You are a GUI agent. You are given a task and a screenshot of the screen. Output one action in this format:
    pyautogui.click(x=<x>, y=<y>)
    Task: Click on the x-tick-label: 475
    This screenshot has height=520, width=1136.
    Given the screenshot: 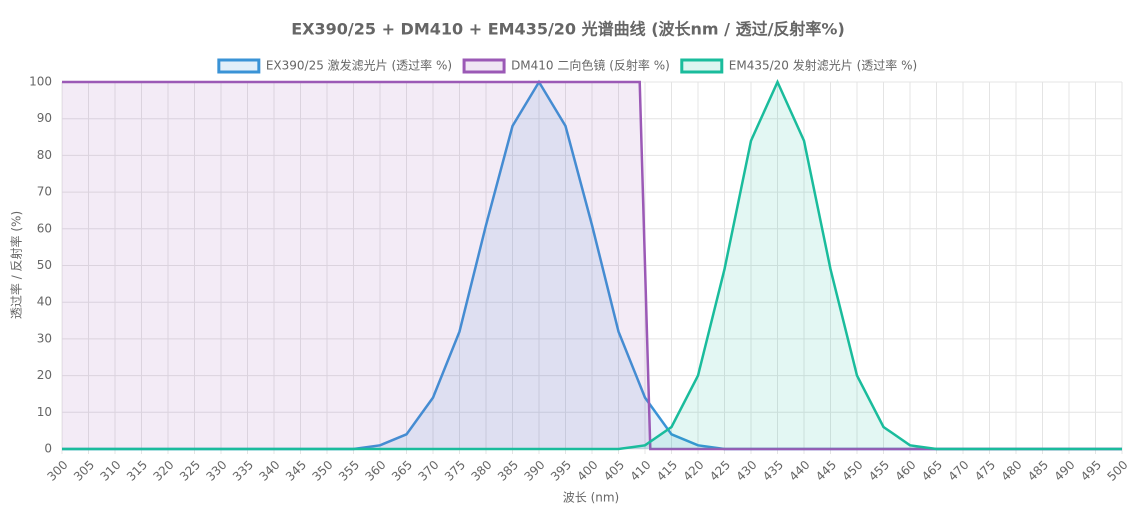 What is the action you would take?
    pyautogui.click(x=985, y=471)
    